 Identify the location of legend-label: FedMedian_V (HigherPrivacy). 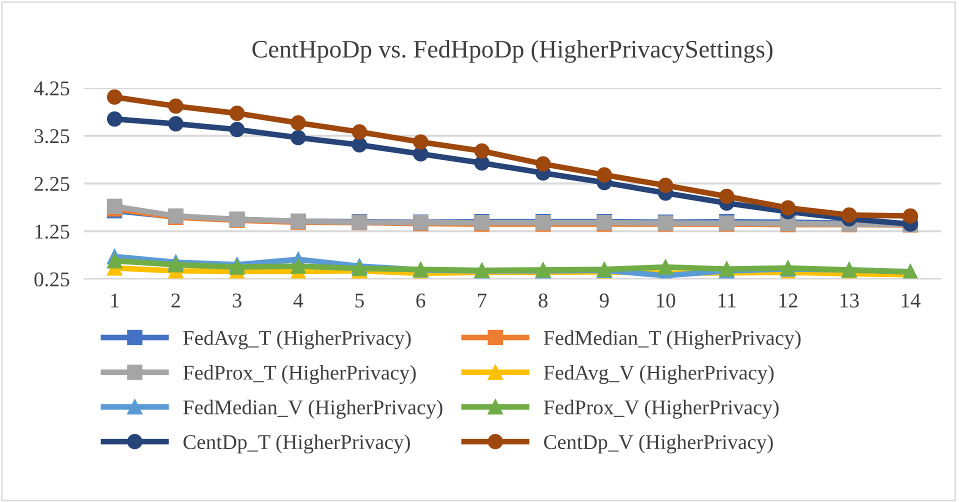
(312, 409).